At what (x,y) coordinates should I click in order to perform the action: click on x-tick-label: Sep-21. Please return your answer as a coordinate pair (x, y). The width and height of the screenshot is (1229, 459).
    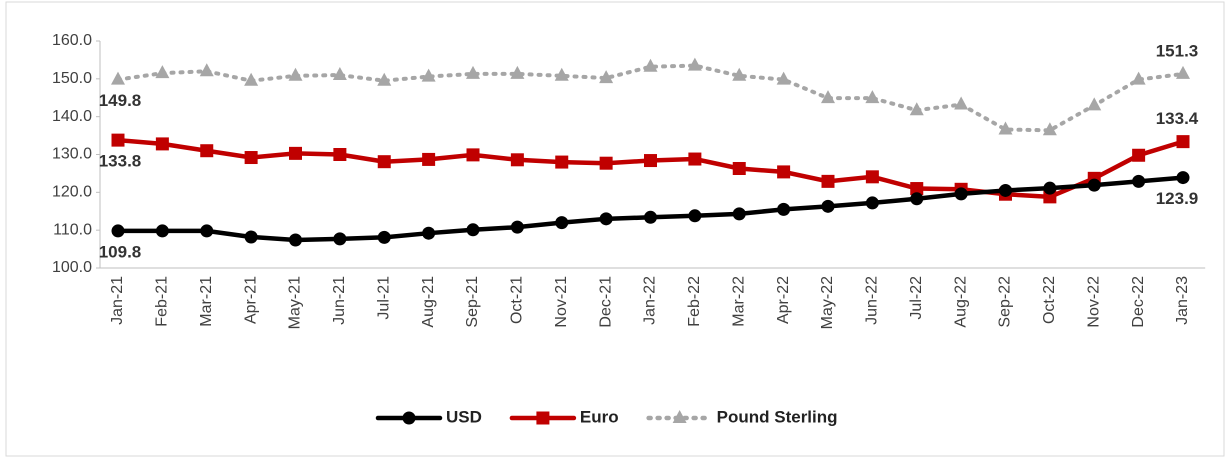
    Looking at the image, I should click on (472, 302).